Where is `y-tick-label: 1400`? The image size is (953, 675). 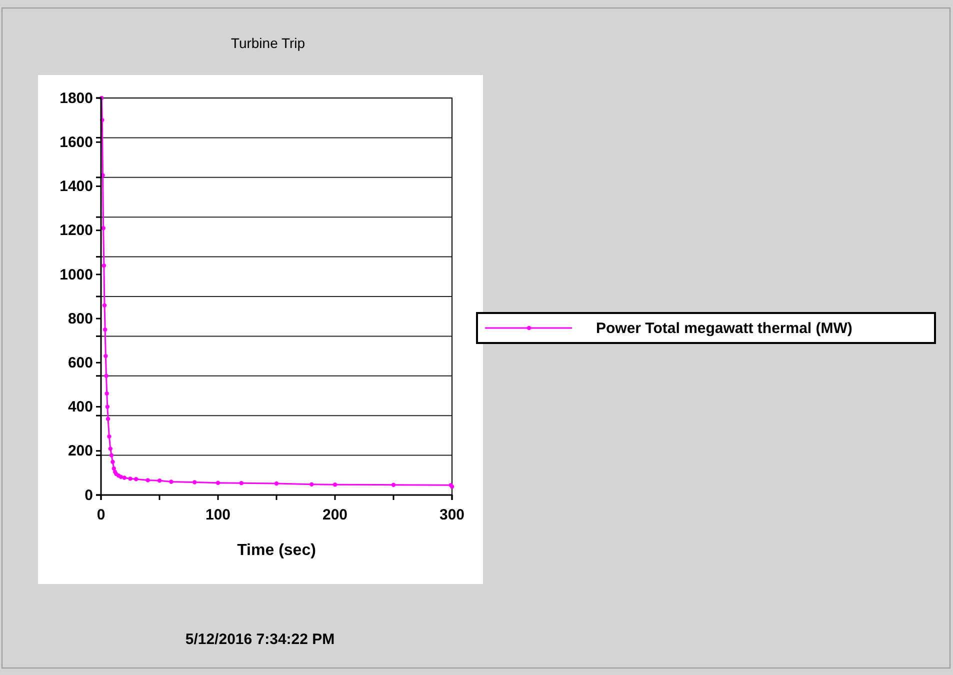 y-tick-label: 1400 is located at coordinates (76, 187).